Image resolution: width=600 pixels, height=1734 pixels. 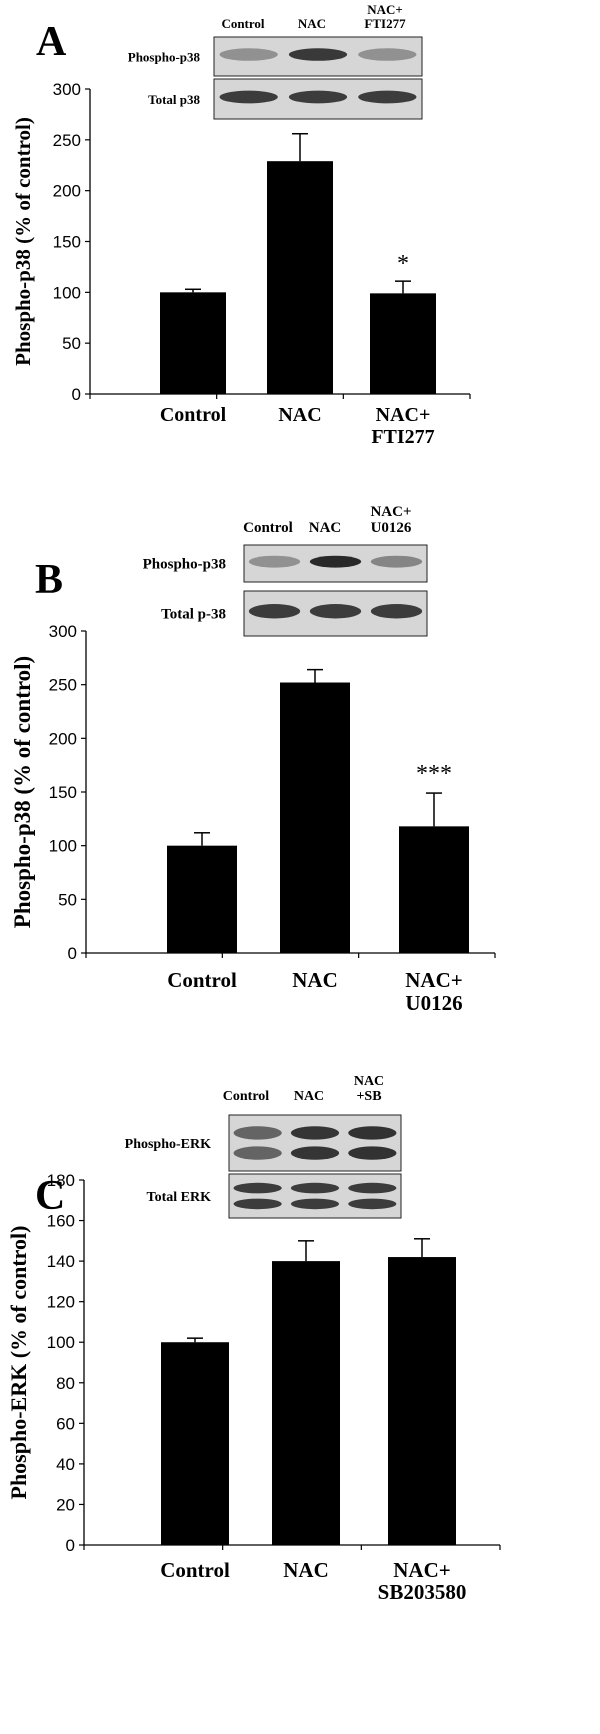 I want to click on y-tick-label: 200, so click(x=67, y=191).